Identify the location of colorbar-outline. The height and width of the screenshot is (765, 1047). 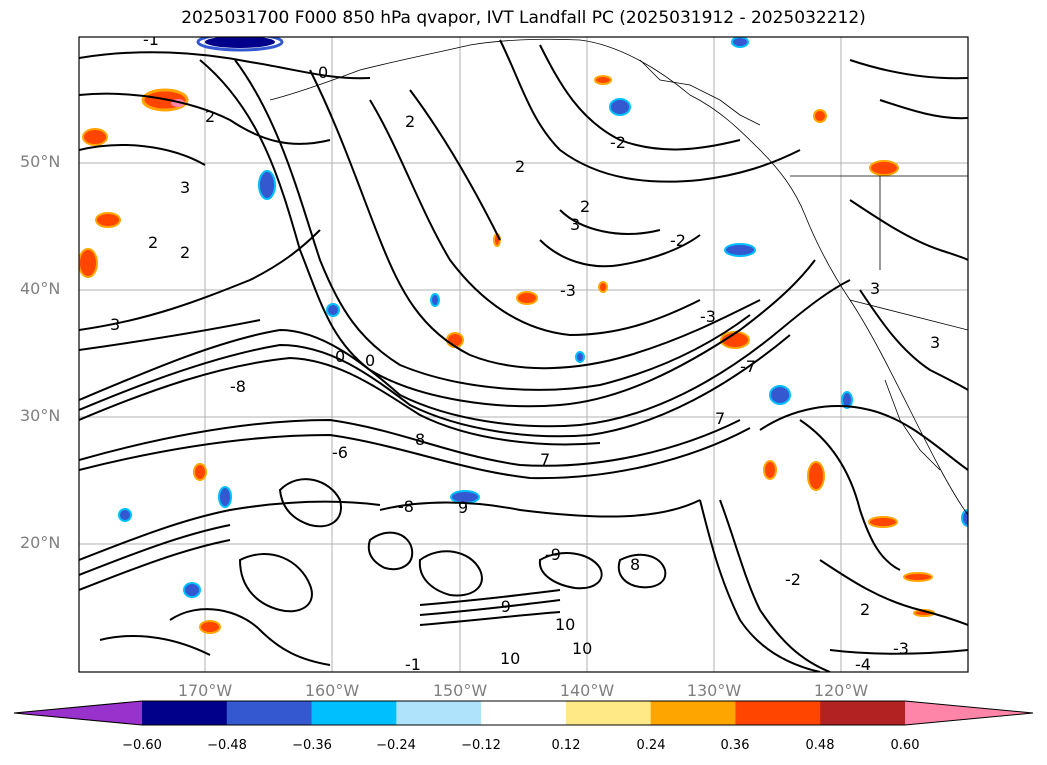
(523, 713).